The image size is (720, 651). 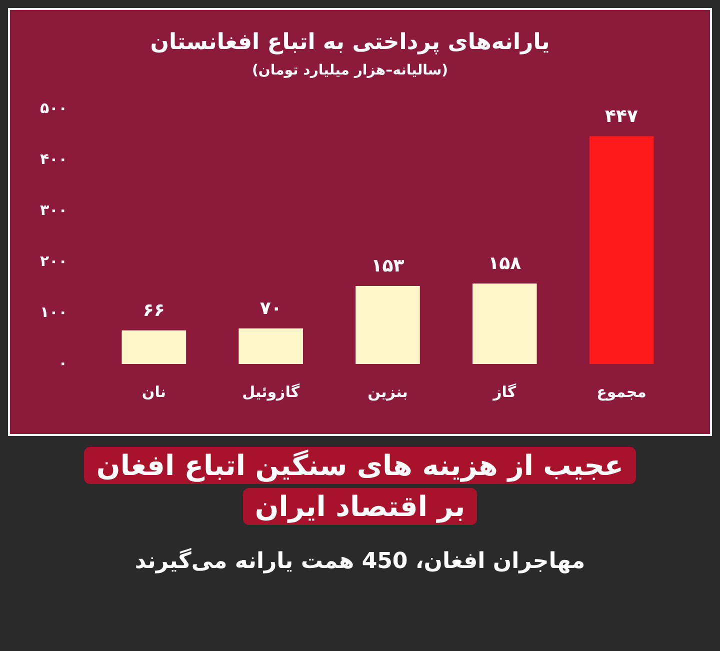 What do you see at coordinates (350, 70) in the screenshot?
I see `chart-subtitle: (سالیانه–هزار میلیارد تومان)` at bounding box center [350, 70].